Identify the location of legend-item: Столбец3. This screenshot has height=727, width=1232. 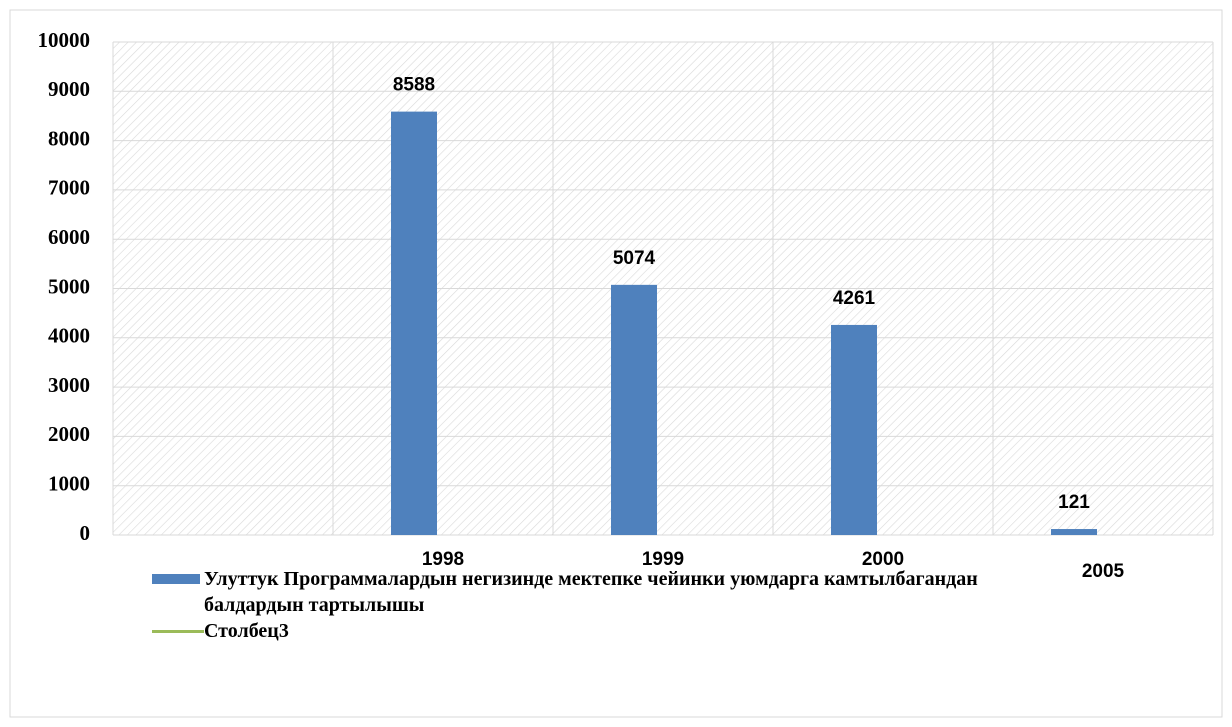
(602, 631).